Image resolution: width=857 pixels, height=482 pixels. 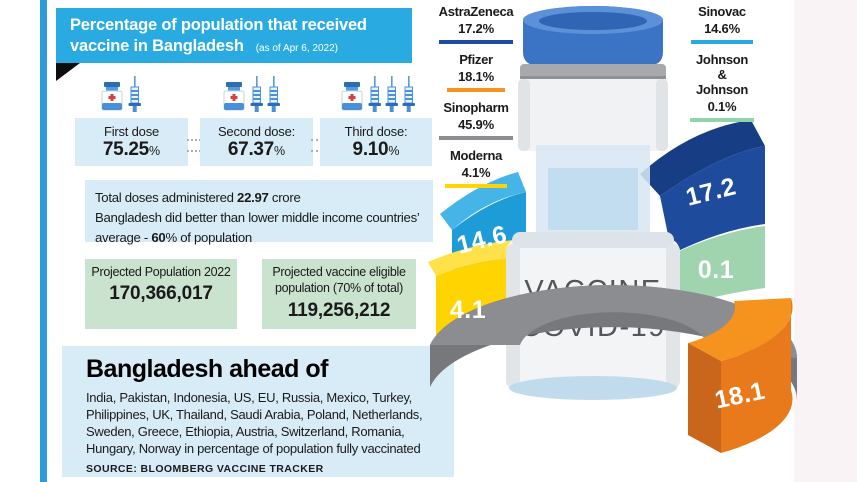 I want to click on total-doses-text: Total doses administered, so click(x=166, y=197).